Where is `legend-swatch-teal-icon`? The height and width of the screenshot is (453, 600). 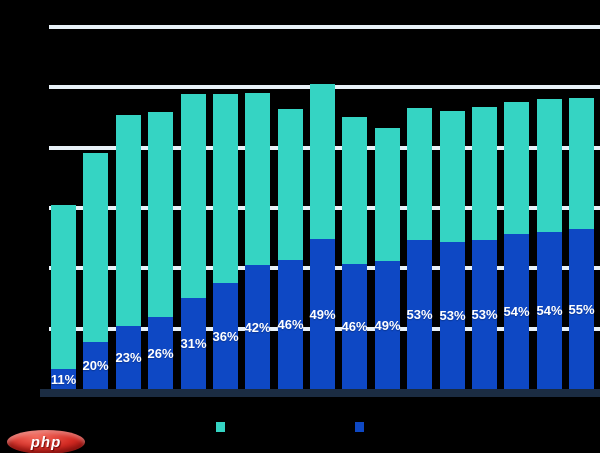 legend-swatch-teal-icon is located at coordinates (220, 427).